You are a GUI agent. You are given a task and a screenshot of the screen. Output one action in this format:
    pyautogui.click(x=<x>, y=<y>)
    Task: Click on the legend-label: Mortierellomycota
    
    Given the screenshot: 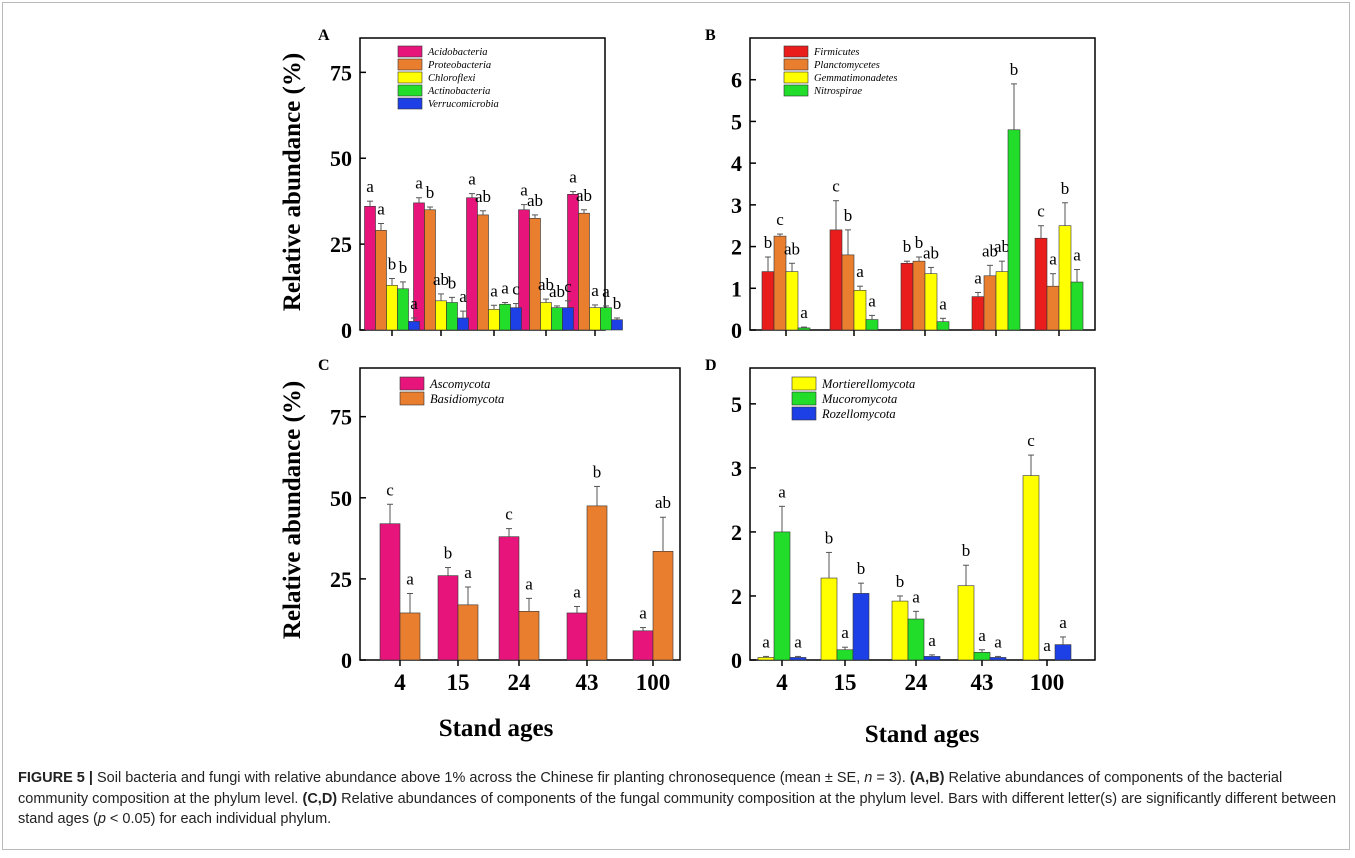 What is the action you would take?
    pyautogui.click(x=868, y=384)
    